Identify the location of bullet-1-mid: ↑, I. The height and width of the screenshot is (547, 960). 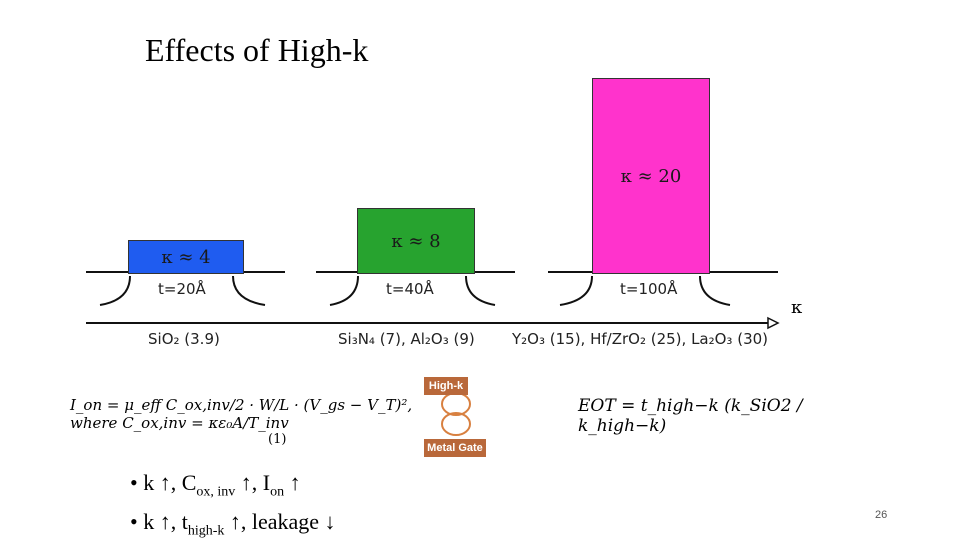
(253, 482).